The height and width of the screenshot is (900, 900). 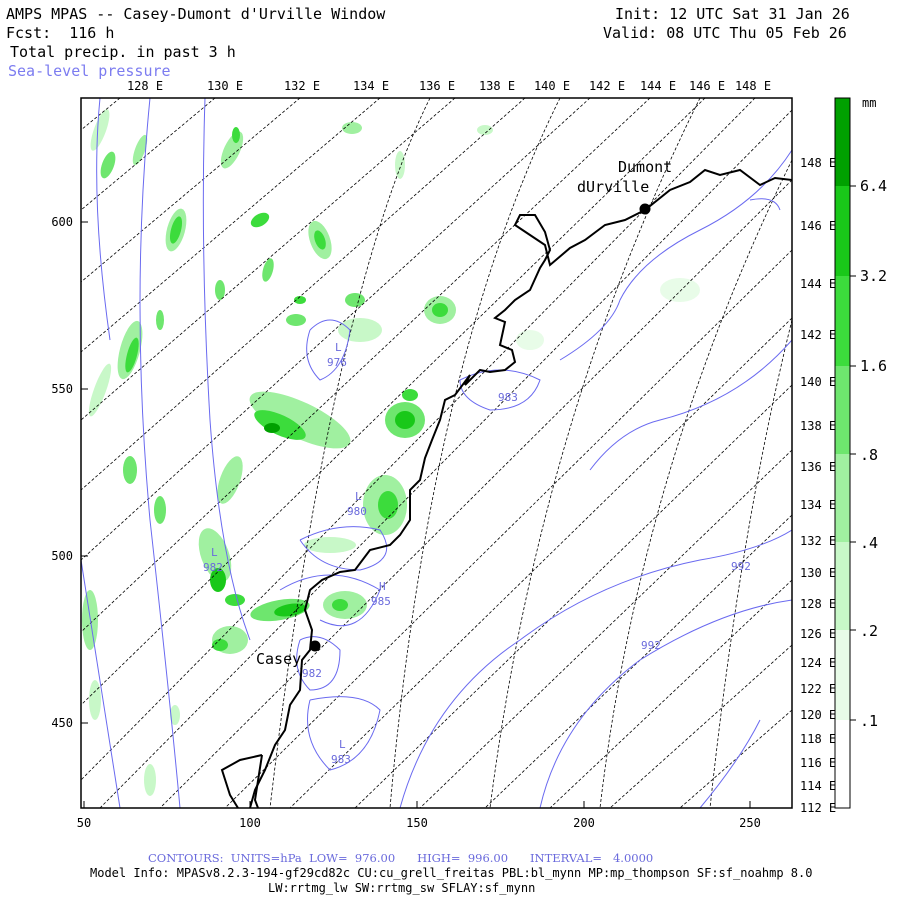 What do you see at coordinates (869, 455) in the screenshot?
I see `colorbar-label: .8` at bounding box center [869, 455].